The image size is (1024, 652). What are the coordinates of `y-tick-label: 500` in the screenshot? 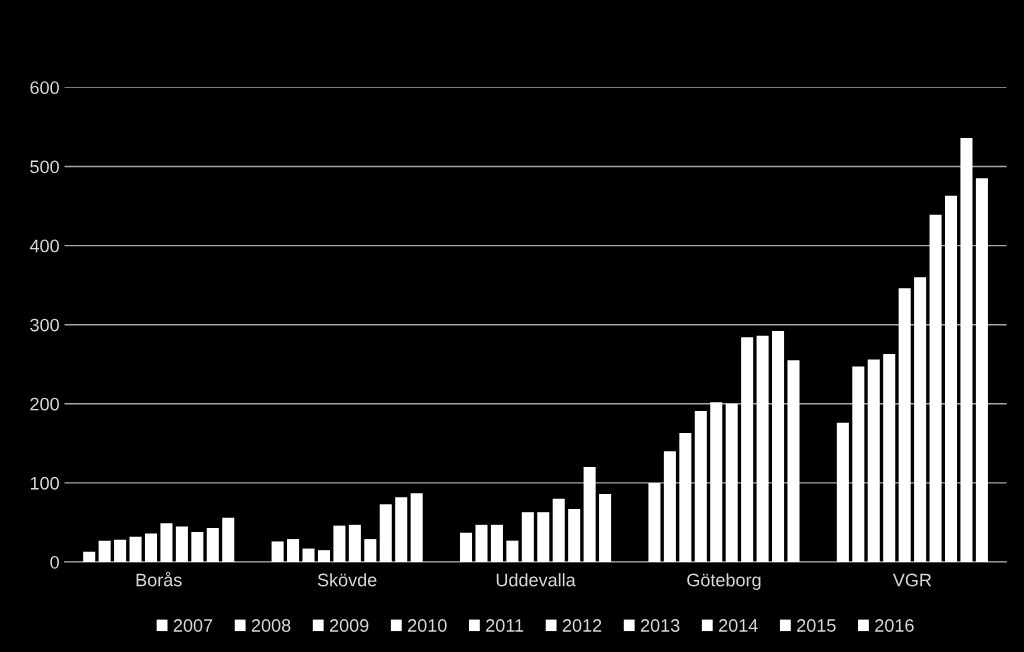 It's located at (44, 167).